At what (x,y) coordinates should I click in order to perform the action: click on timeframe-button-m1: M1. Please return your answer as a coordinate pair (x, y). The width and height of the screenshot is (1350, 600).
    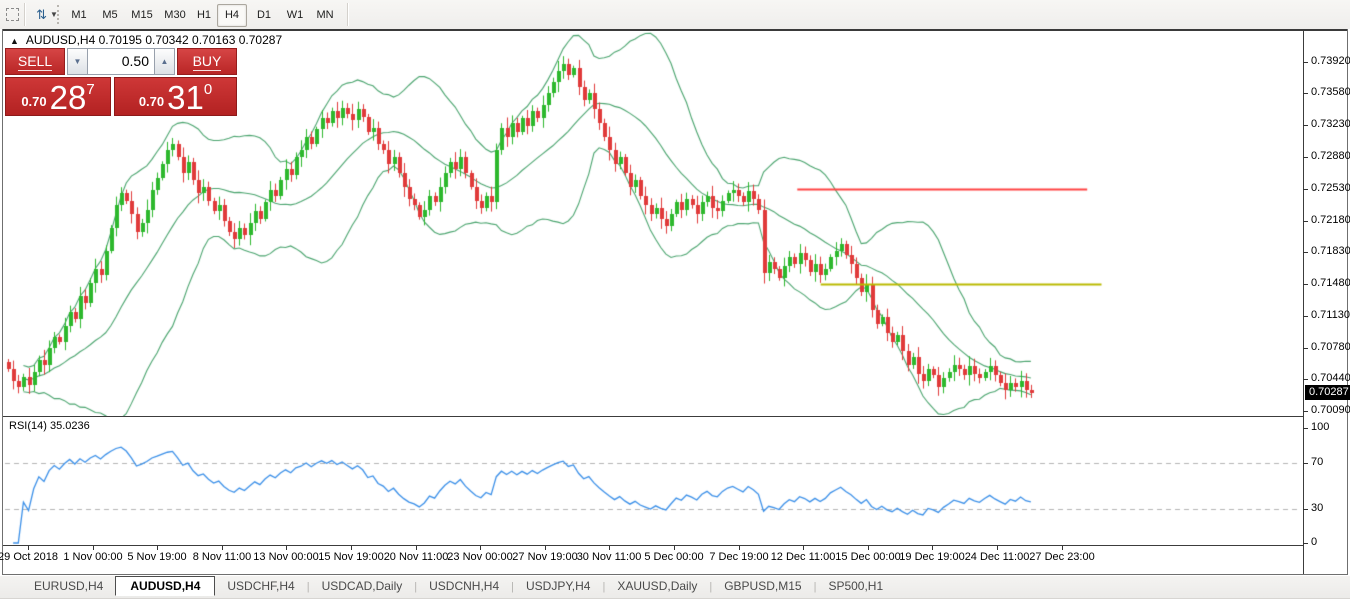
    Looking at the image, I should click on (79, 15).